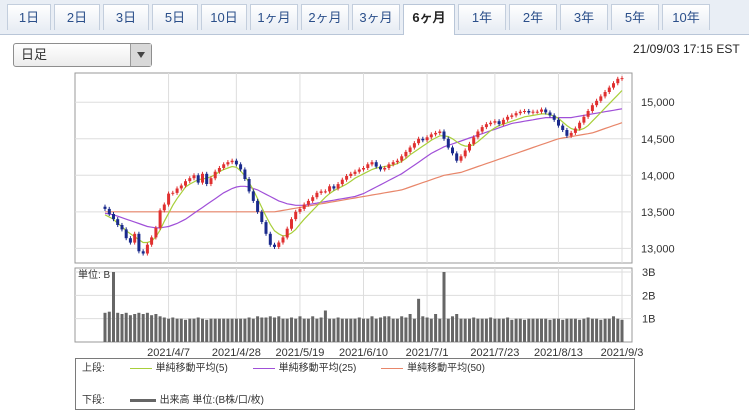  Describe the element at coordinates (686, 17) in the screenshot. I see `tab-13: 10年` at that location.